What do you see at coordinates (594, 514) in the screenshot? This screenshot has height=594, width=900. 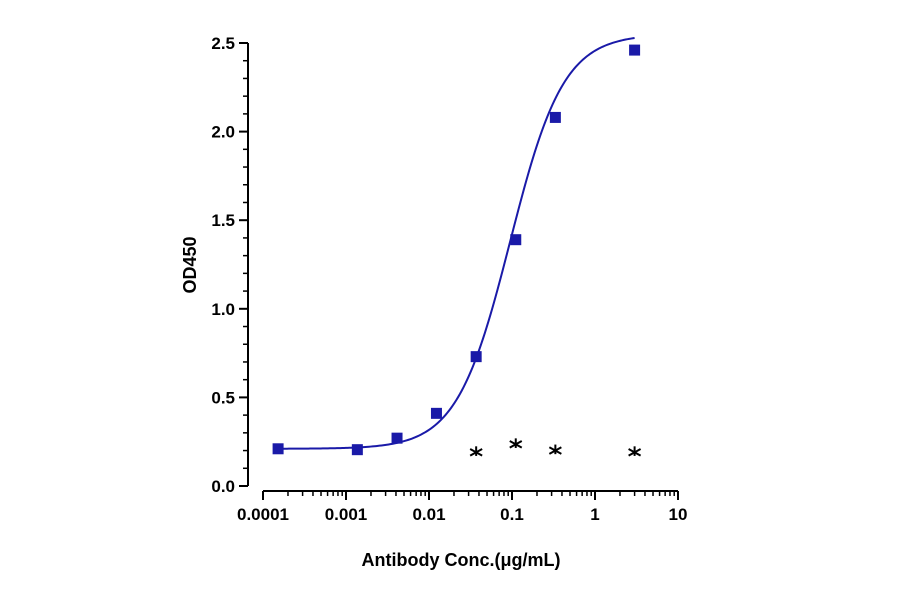 I see `x-tick-label: 1` at bounding box center [594, 514].